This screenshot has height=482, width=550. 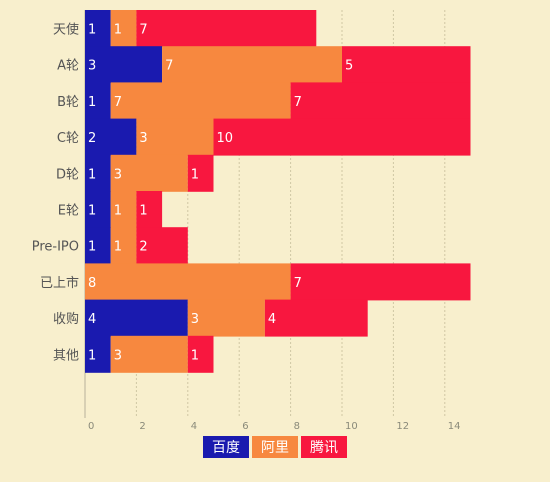 I want to click on data-label: 8, so click(x=92, y=283).